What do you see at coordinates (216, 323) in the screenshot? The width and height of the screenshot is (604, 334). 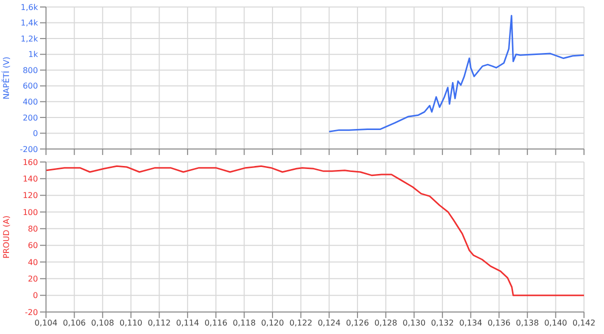 I see `x-tick-label: 0,116` at bounding box center [216, 323].